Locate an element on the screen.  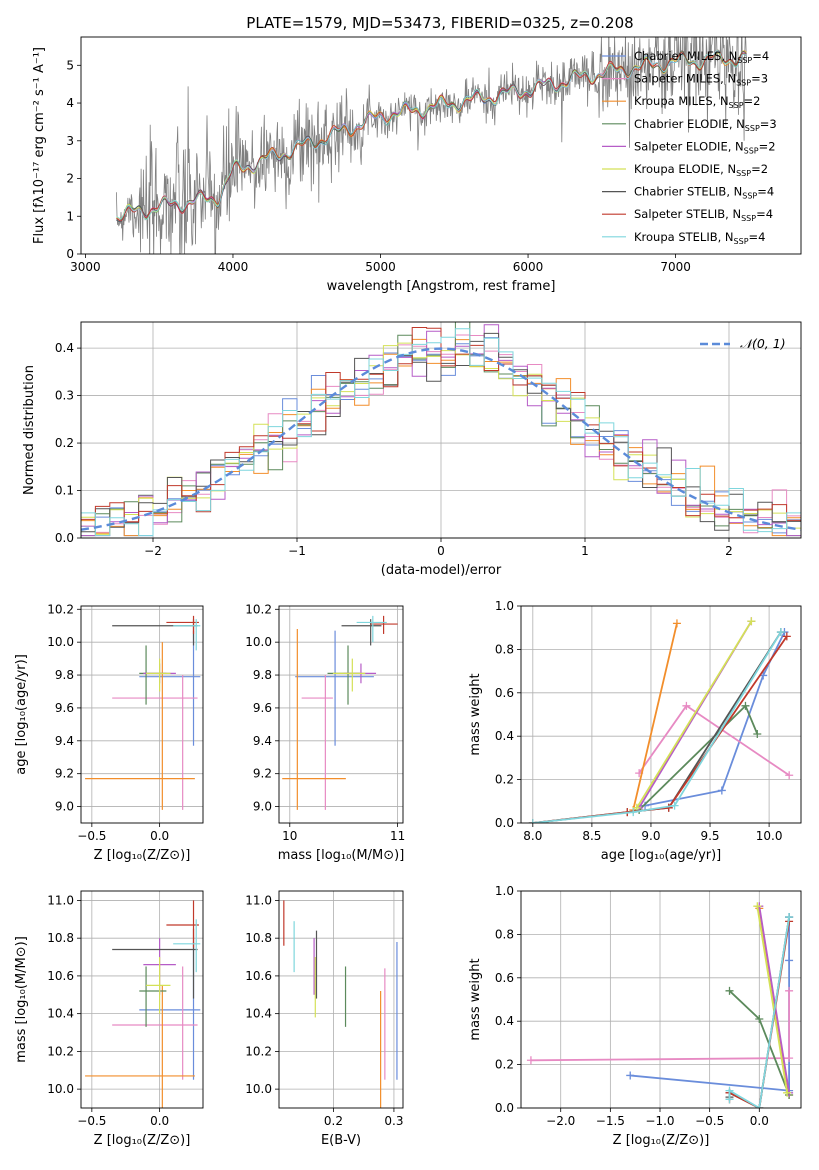
y-tick-label: 9.2 is located at coordinates (262, 774).